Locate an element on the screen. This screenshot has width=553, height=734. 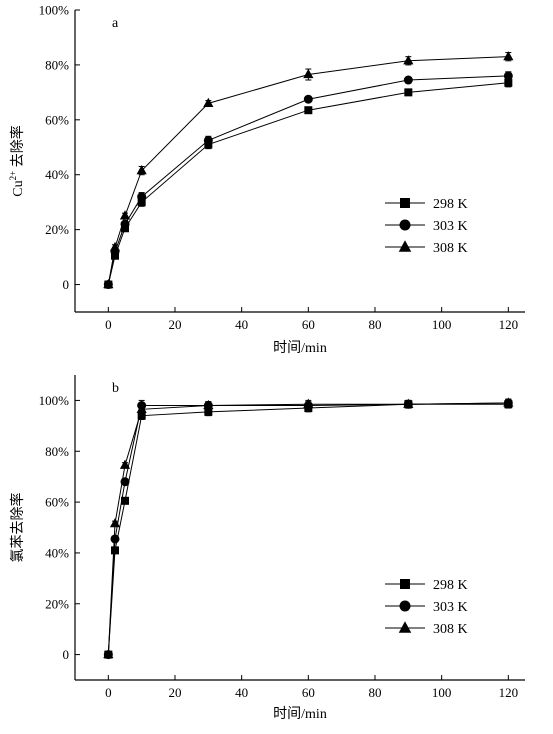
y-axis-label-base: Cu is located at coordinates (18, 188).